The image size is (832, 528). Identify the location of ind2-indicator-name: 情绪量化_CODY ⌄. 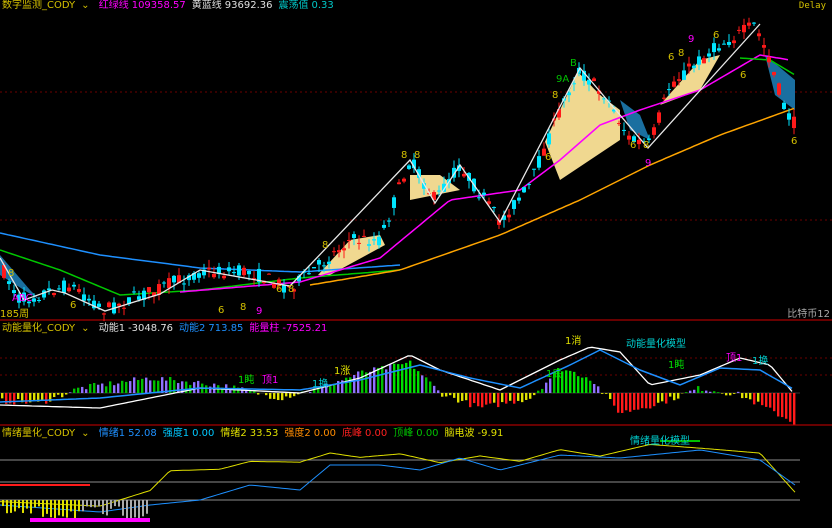
(46, 433).